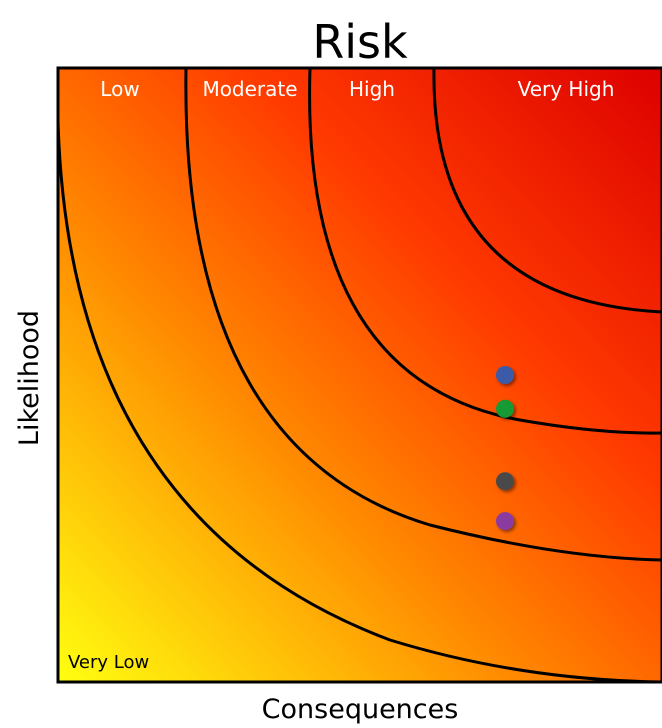 This screenshot has height=728, width=662. Describe the element at coordinates (372, 89) in the screenshot. I see `zone-label-high: High` at that location.